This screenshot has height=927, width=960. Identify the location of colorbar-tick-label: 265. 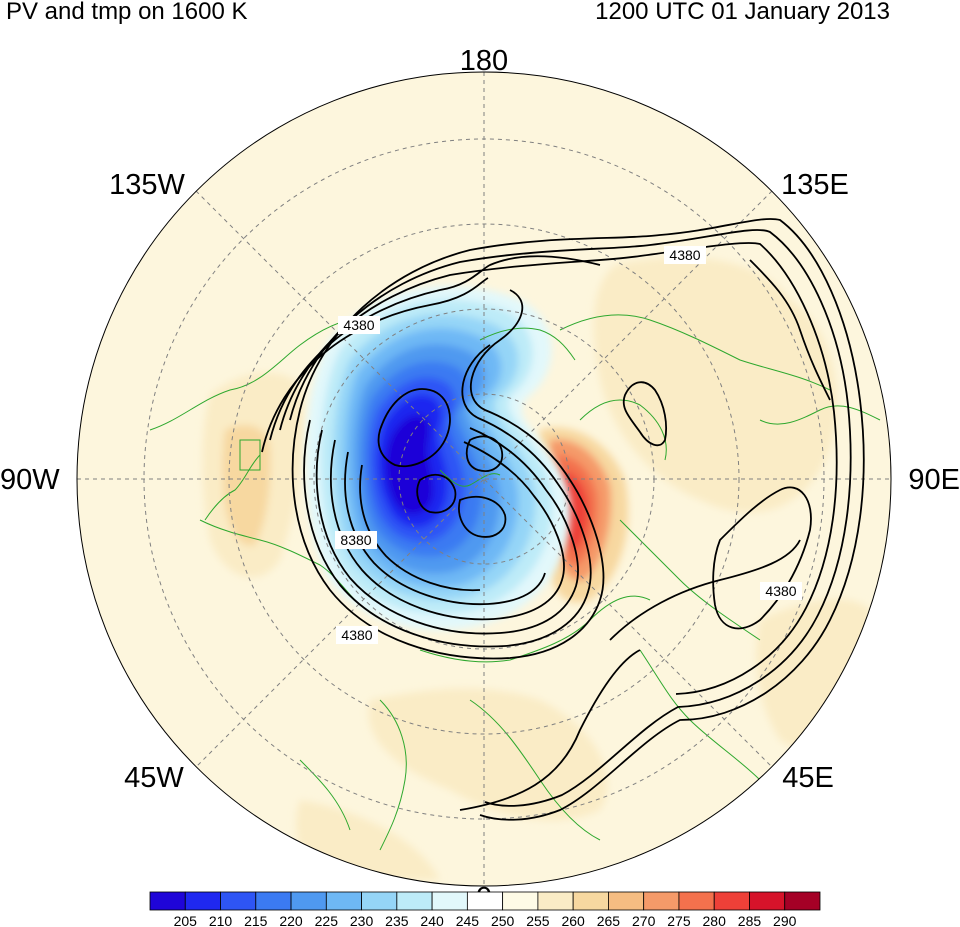
(609, 920).